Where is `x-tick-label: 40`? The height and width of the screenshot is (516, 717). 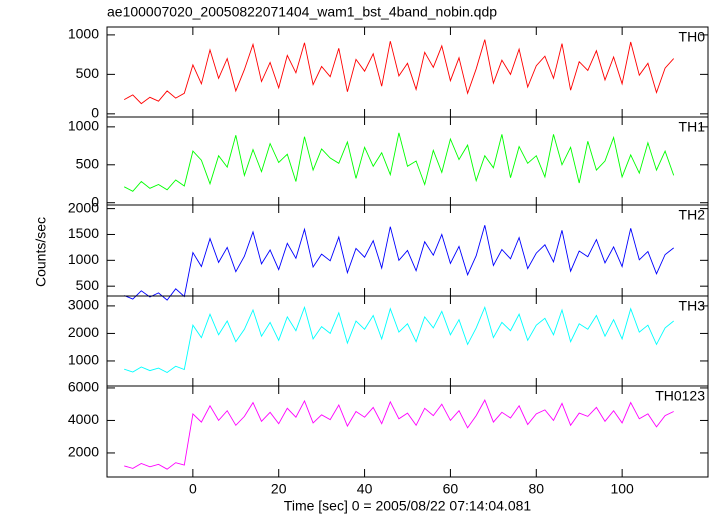 x-tick-label: 40 is located at coordinates (365, 489).